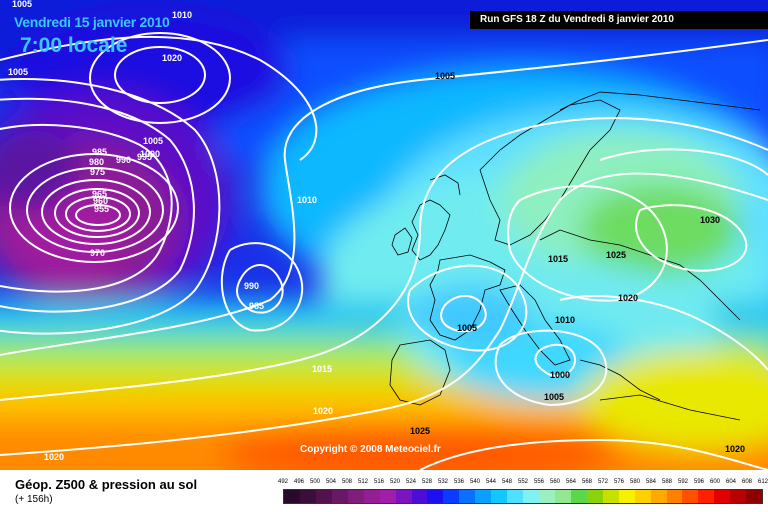 The image size is (768, 512). I want to click on scale-tick-label: 544, so click(491, 482).